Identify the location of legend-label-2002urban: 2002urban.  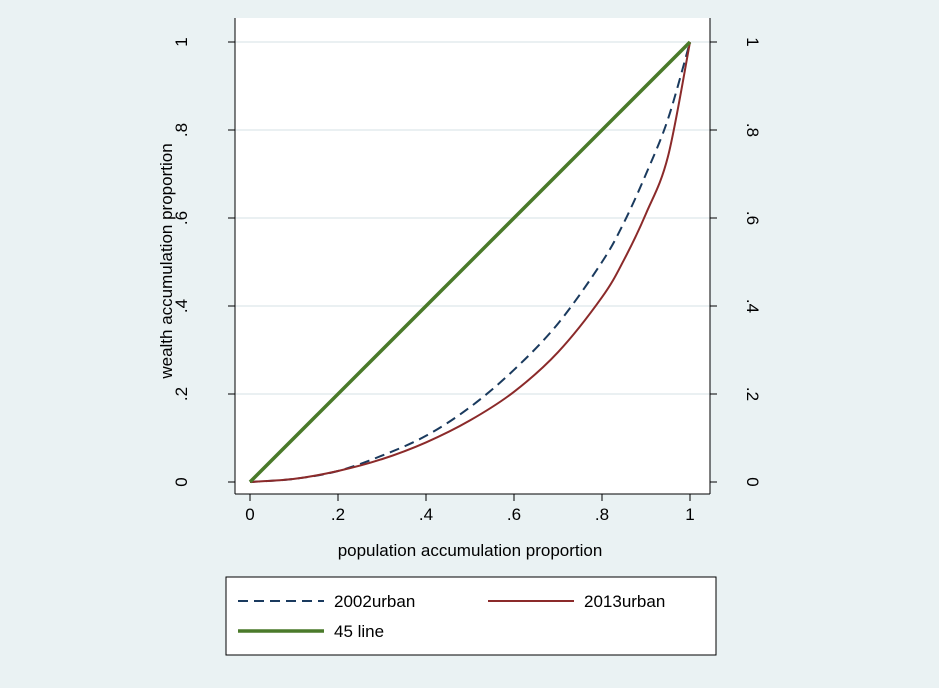
(374, 601).